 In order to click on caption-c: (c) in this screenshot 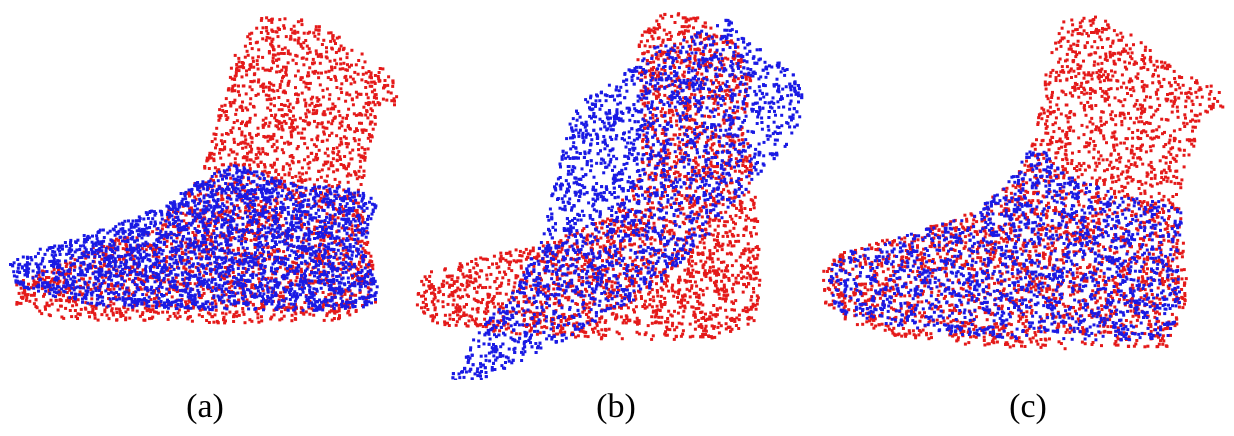, I will do `click(1028, 406)`.